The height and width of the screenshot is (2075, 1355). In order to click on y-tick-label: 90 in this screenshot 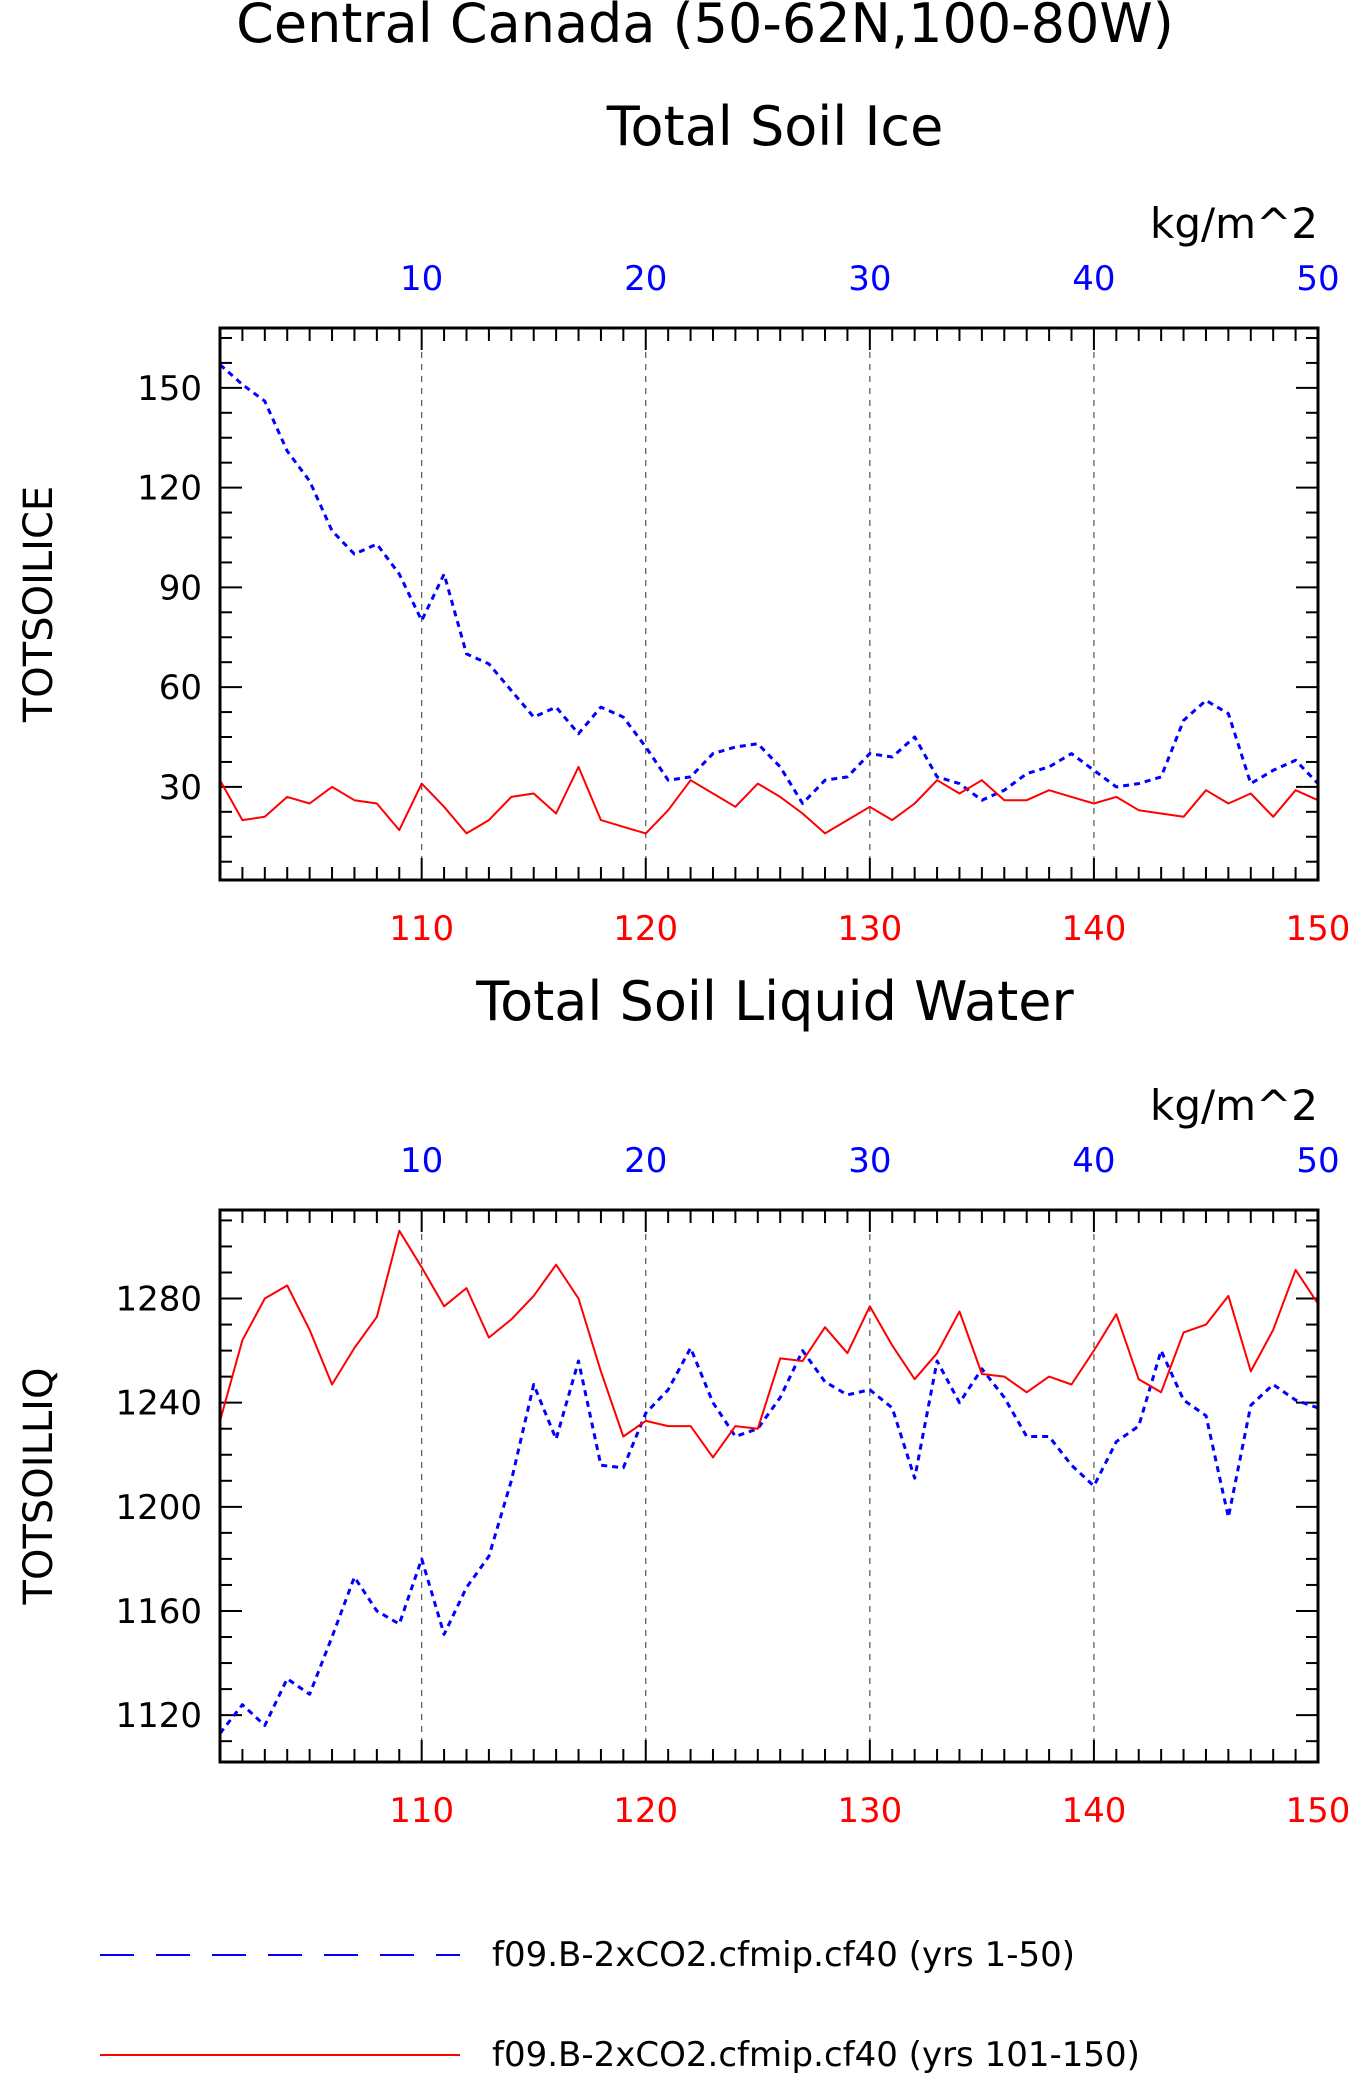, I will do `click(180, 588)`.